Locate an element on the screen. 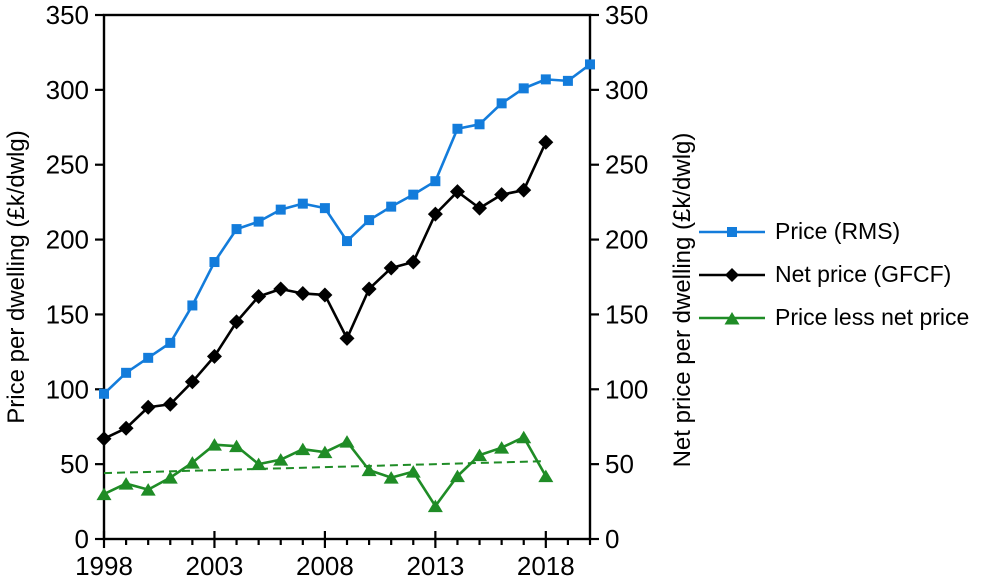  right-axis-label: Net price per dwelling (£k/dwlg) is located at coordinates (682, 300).